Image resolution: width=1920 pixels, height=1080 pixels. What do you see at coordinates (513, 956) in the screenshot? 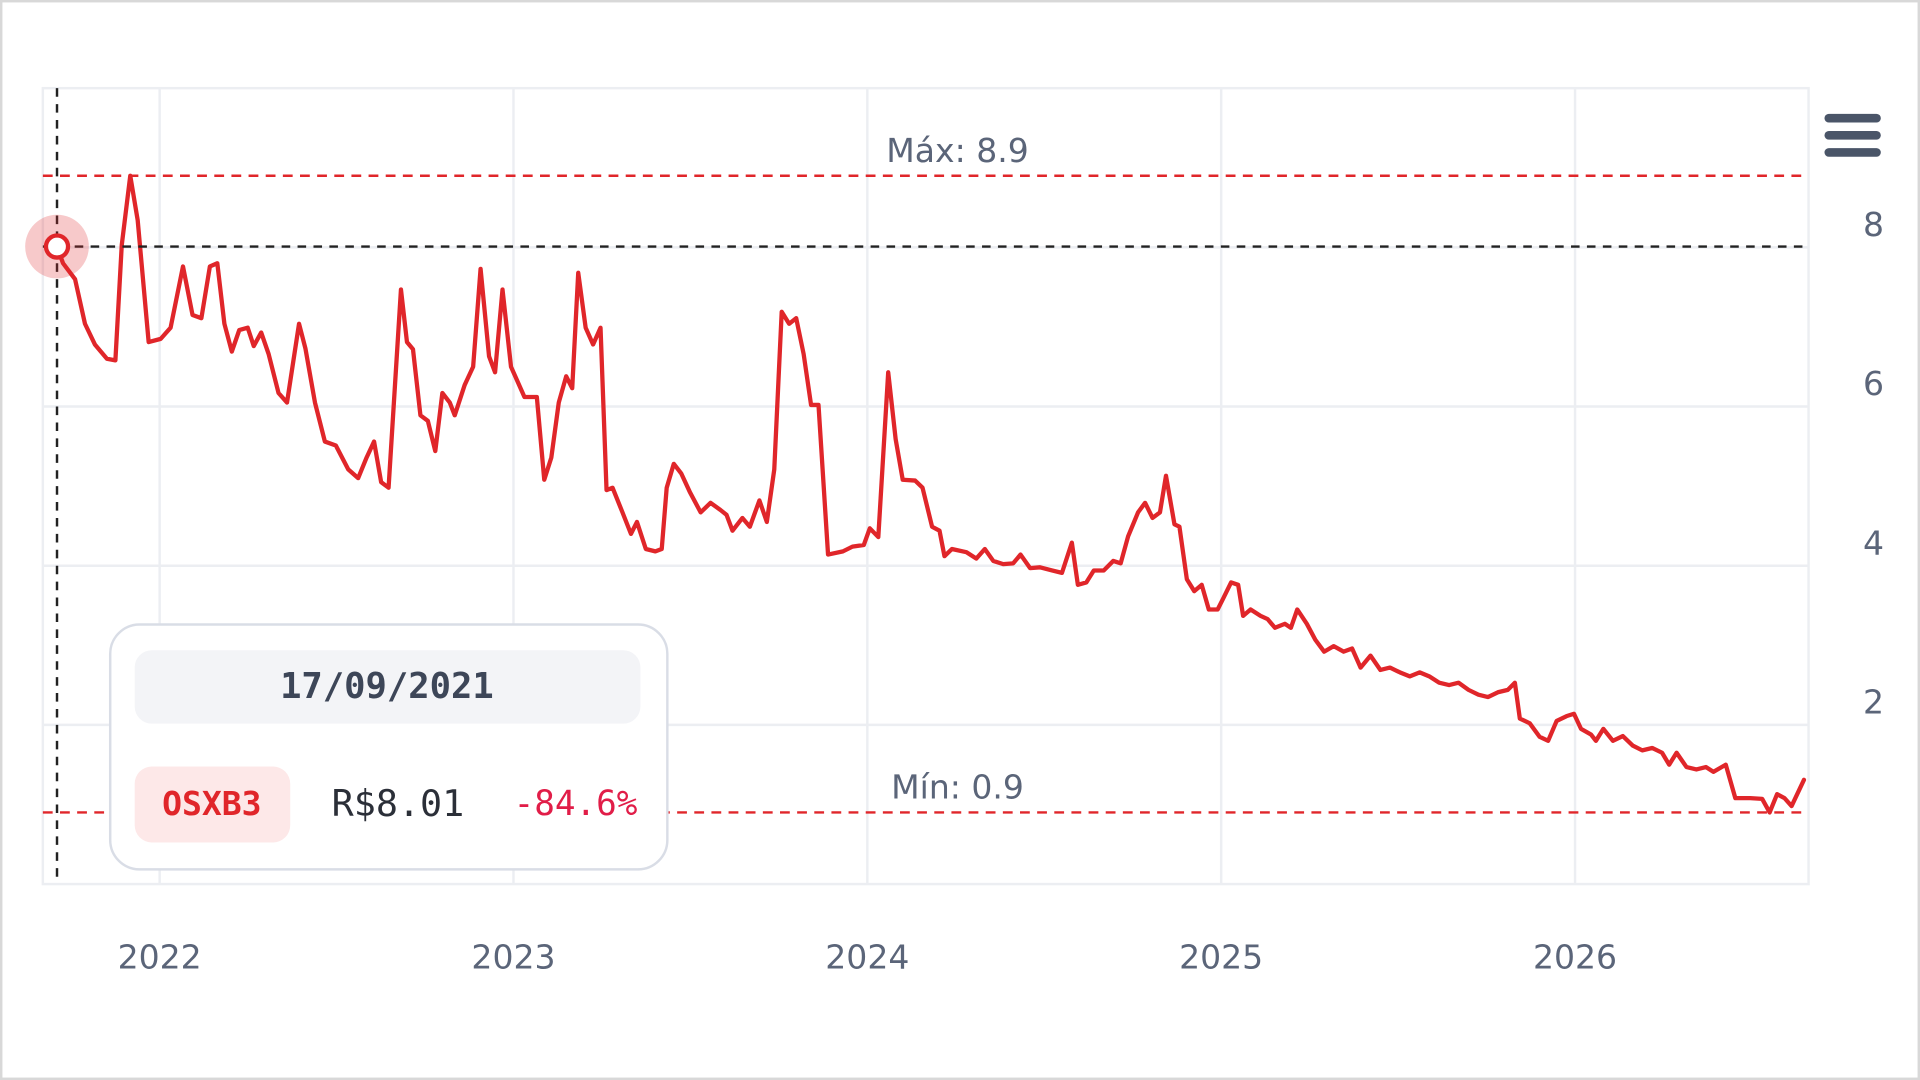
I see `x-tick-label: 2023` at bounding box center [513, 956].